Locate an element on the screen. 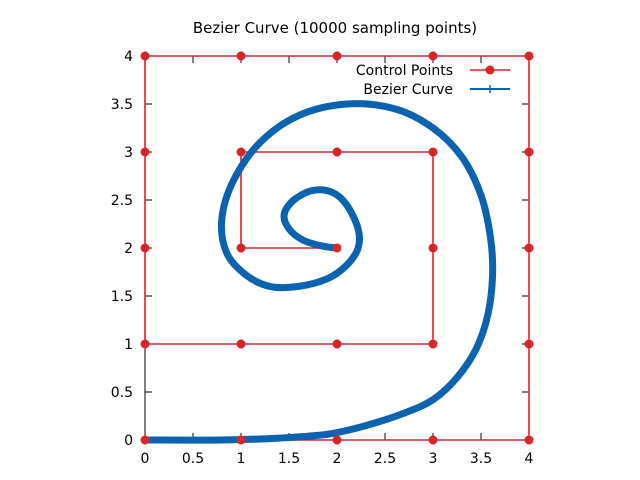  y-tick-label: 2 is located at coordinates (128, 249).